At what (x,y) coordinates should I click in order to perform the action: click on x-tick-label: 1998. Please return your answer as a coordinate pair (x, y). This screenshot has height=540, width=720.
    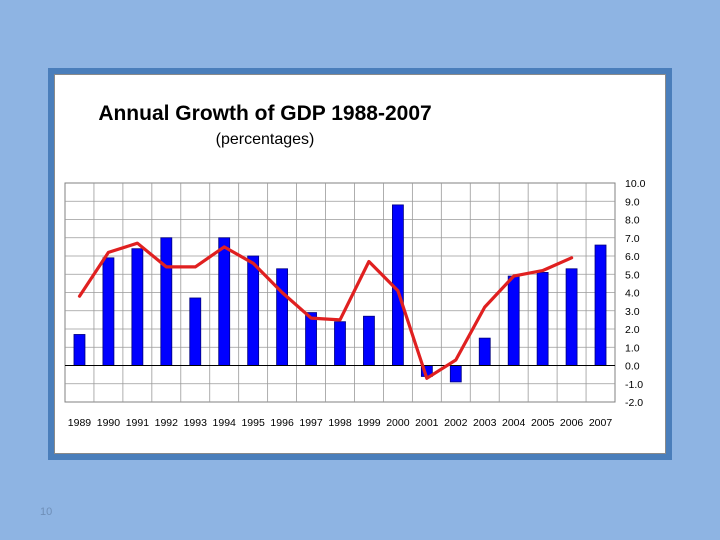
    Looking at the image, I should click on (340, 423).